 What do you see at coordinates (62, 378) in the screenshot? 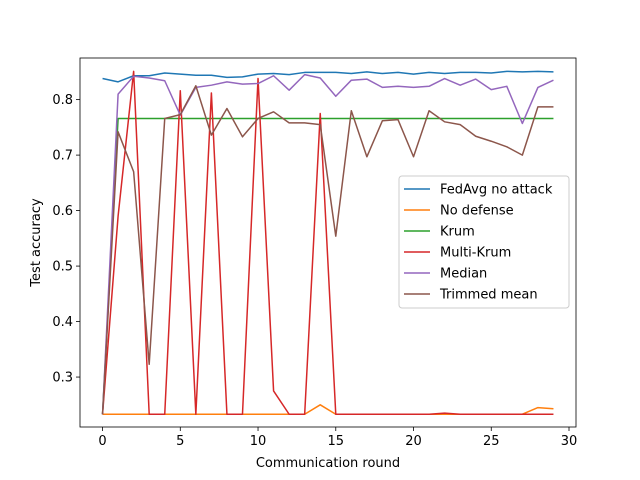
I see `y-tick-label: 0.3` at bounding box center [62, 378].